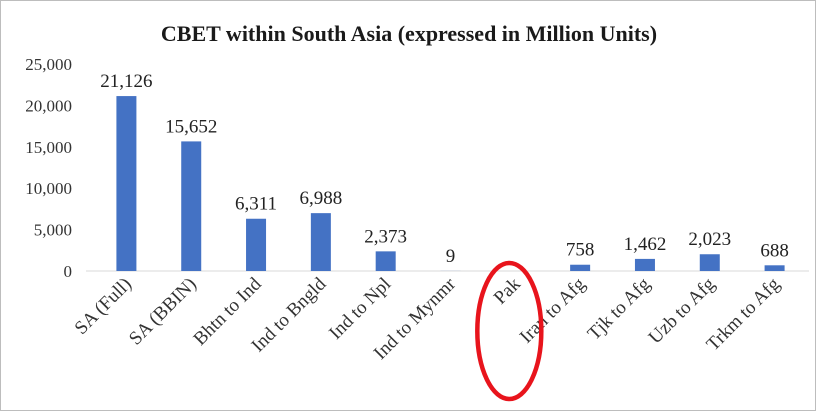 This screenshot has width=816, height=412. Describe the element at coordinates (68, 271) in the screenshot. I see `y-tick-label: 0` at that location.